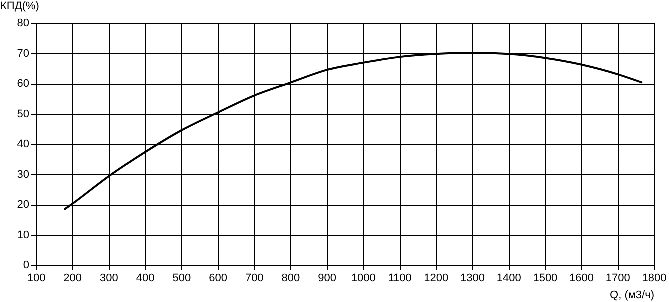 The width and height of the screenshot is (669, 302). Describe the element at coordinates (472, 278) in the screenshot. I see `x-tick-label: 1300` at that location.